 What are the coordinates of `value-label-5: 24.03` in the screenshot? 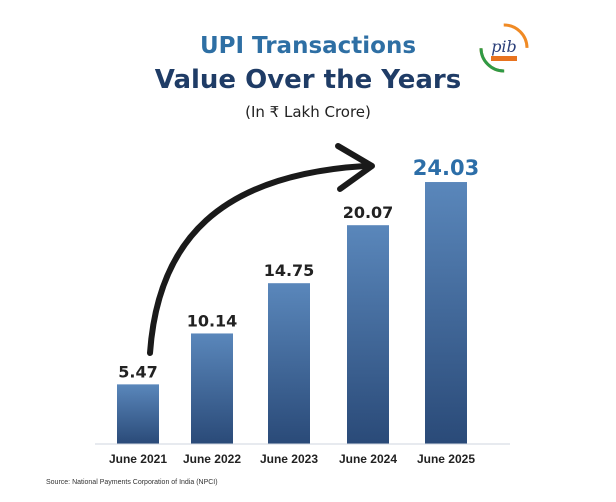 It's located at (446, 168).